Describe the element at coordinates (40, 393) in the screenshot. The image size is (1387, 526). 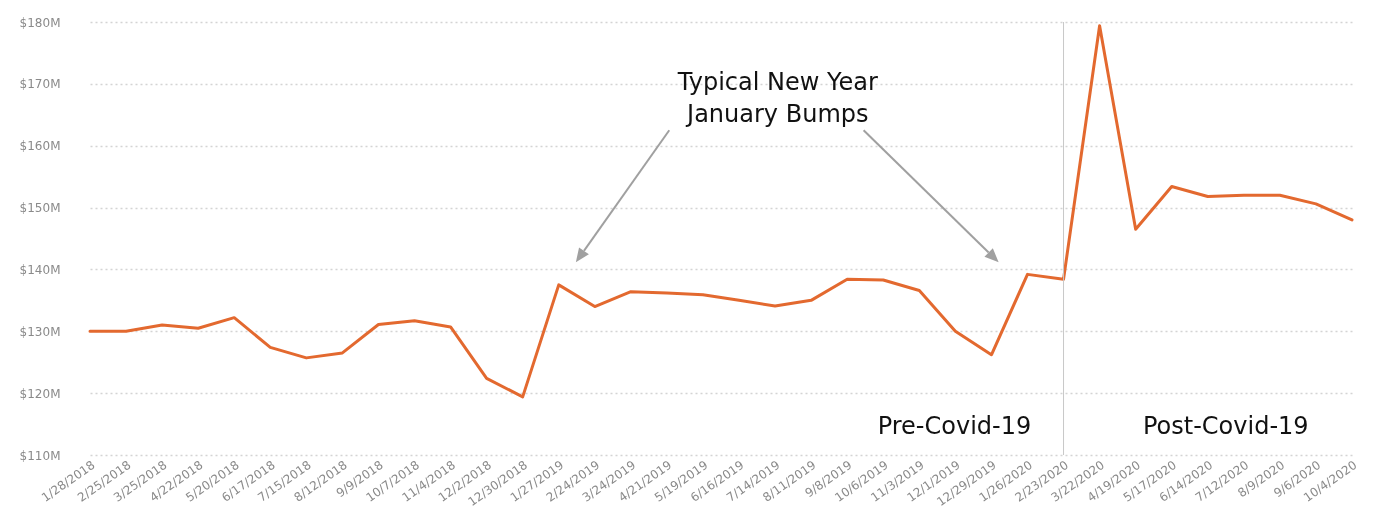
I see `y-tick-label: $120M` at that location.